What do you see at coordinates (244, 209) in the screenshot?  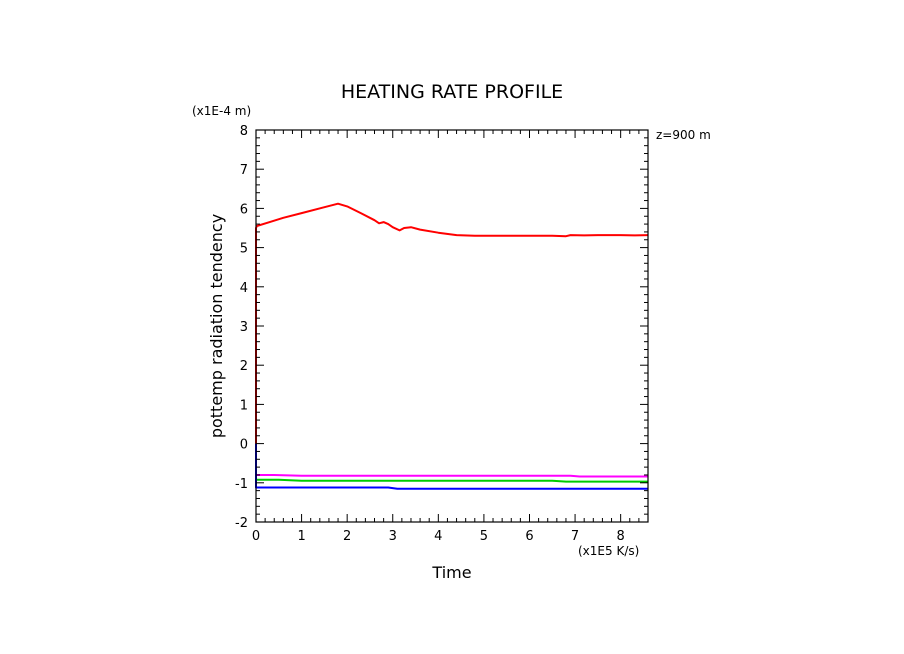 I see `y-tick-label: 6` at bounding box center [244, 209].